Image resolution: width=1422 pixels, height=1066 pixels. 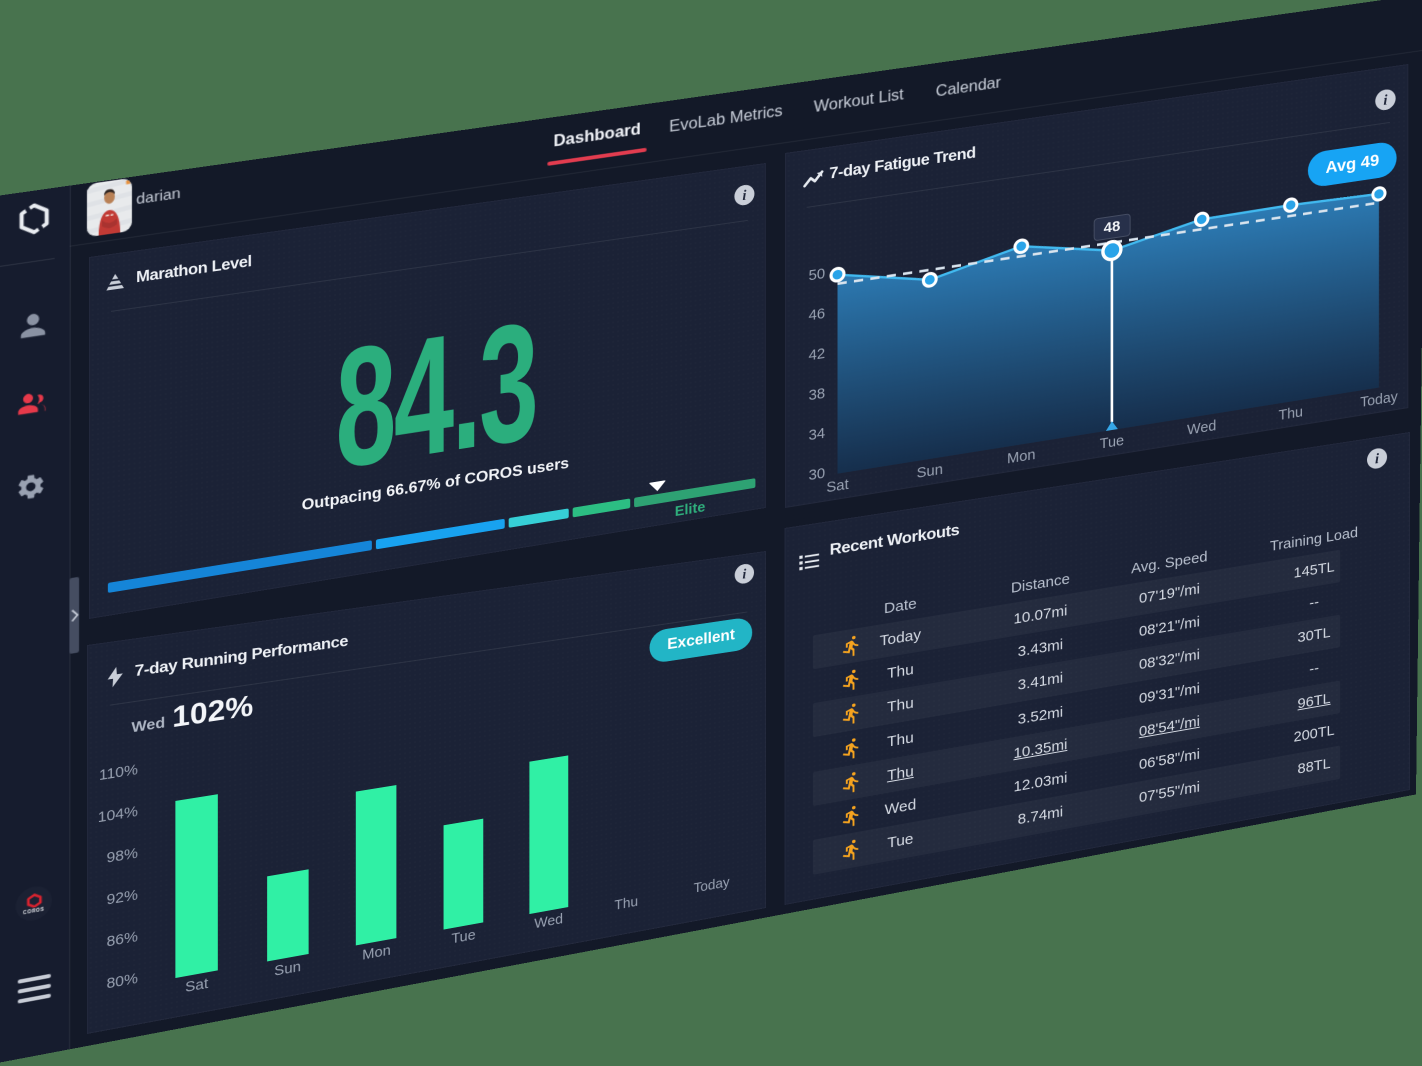 What do you see at coordinates (1314, 539) in the screenshot?
I see `column-header: Training Load` at bounding box center [1314, 539].